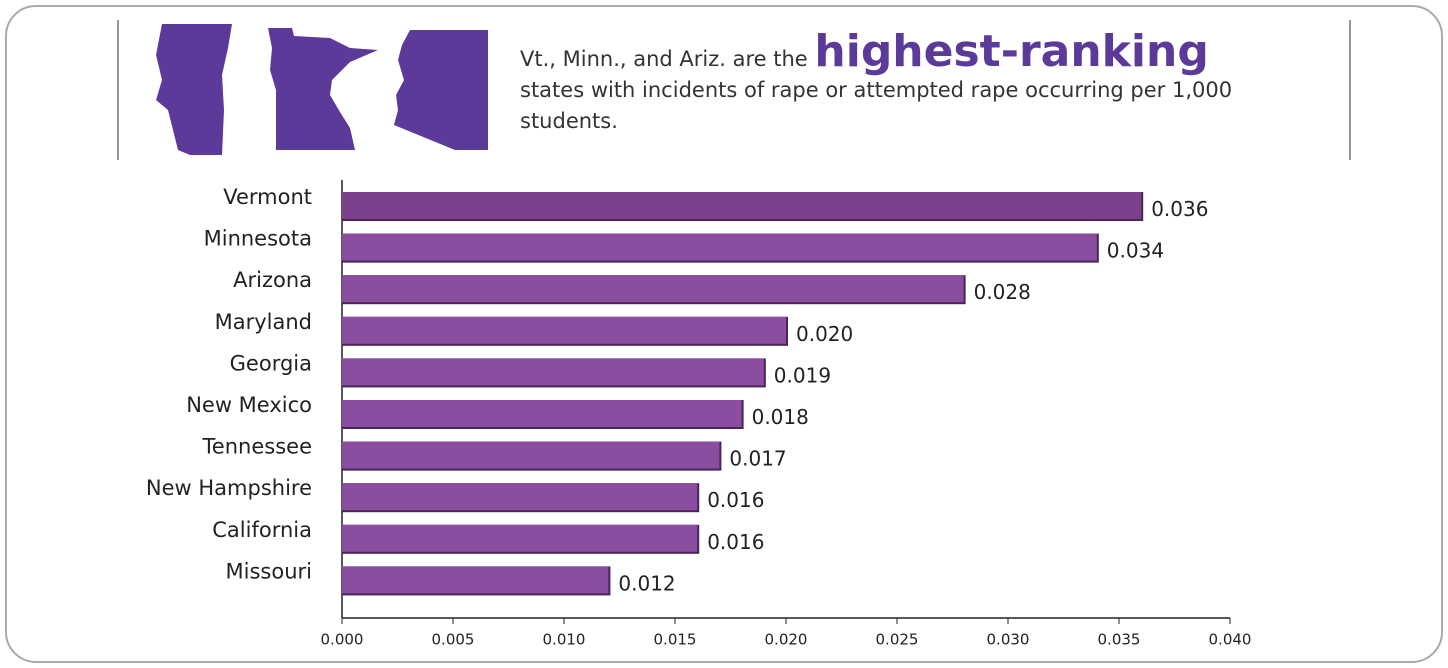 The height and width of the screenshot is (668, 1448). What do you see at coordinates (1008, 640) in the screenshot?
I see `x-tick-label: 0.030` at bounding box center [1008, 640].